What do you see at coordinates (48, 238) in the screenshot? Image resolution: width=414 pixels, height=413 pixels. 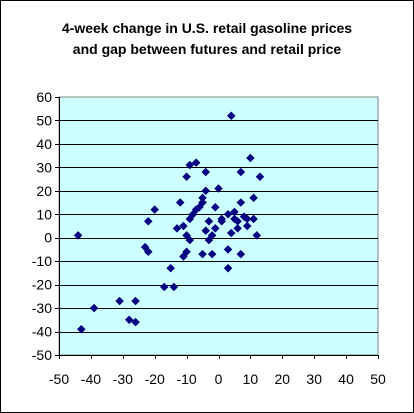 I see `y-tick-label: 0` at bounding box center [48, 238].